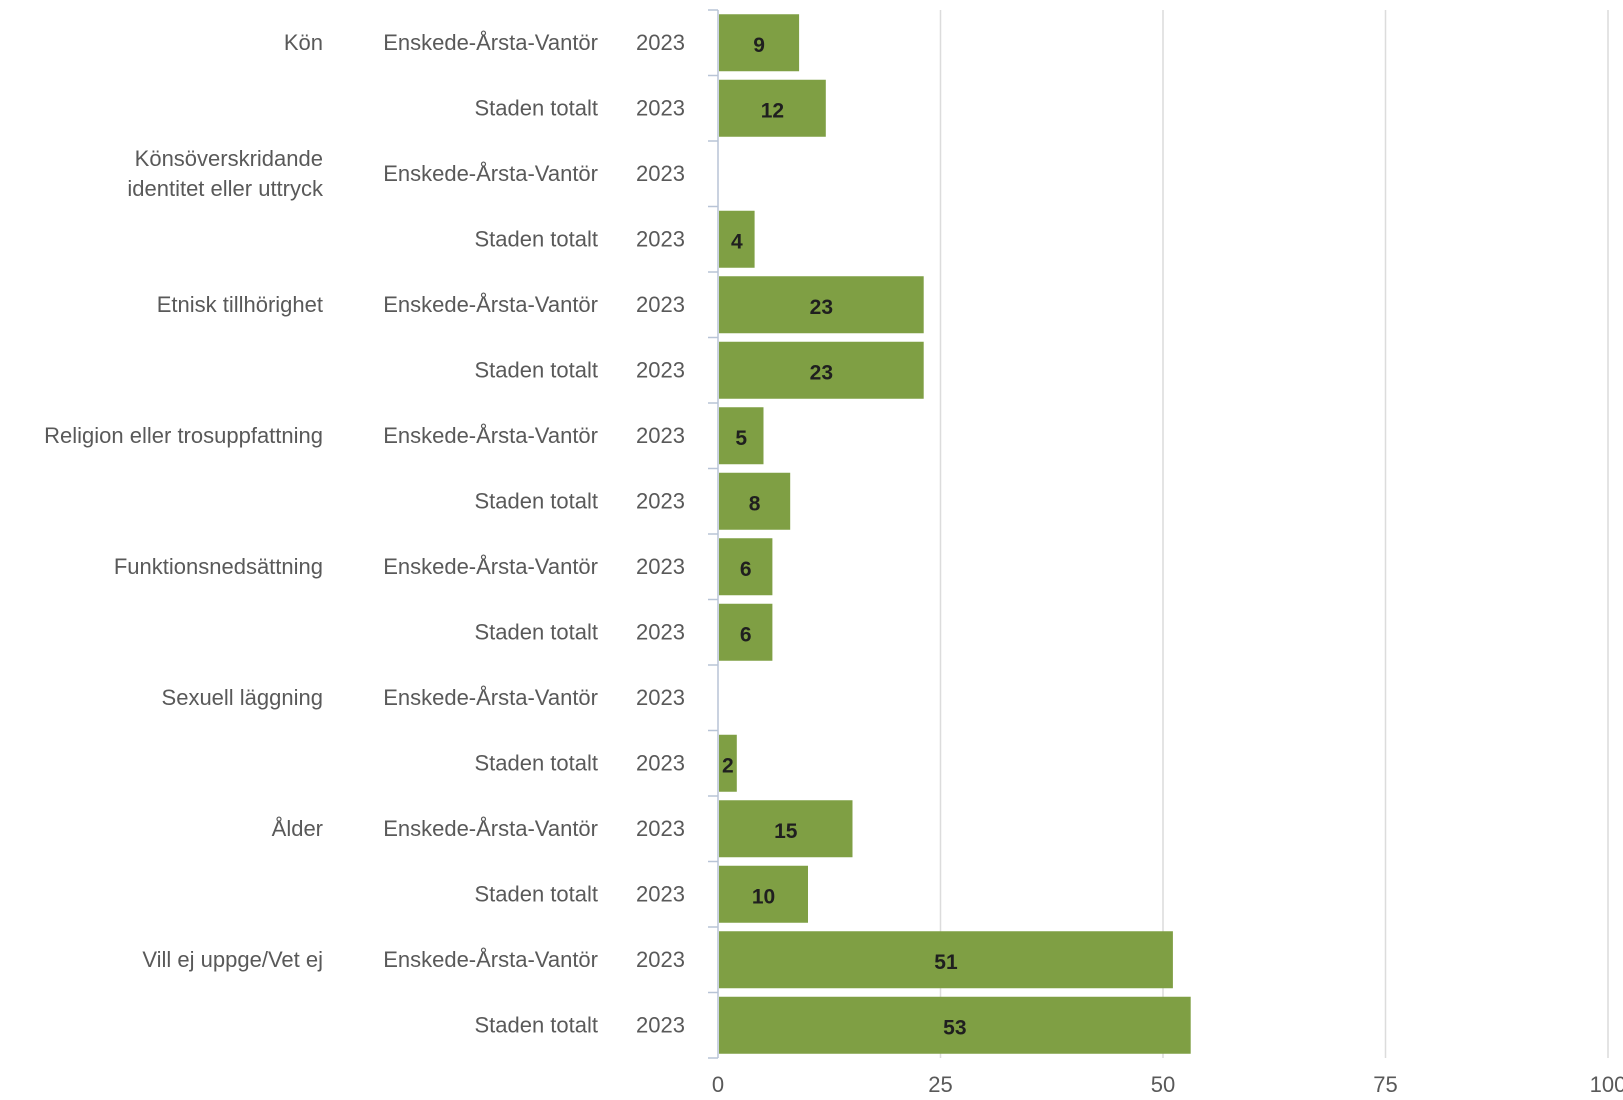 The image size is (1623, 1100). Describe the element at coordinates (954, 1027) in the screenshot. I see `data-label: 53` at that location.